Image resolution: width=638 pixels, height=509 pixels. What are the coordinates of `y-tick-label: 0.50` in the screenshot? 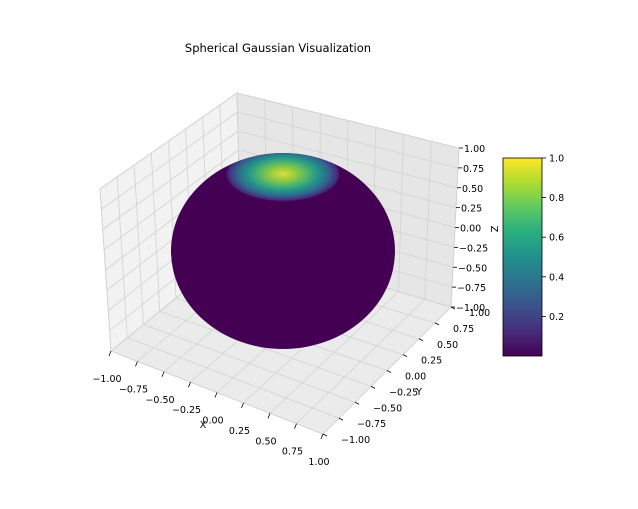 It's located at (447, 345).